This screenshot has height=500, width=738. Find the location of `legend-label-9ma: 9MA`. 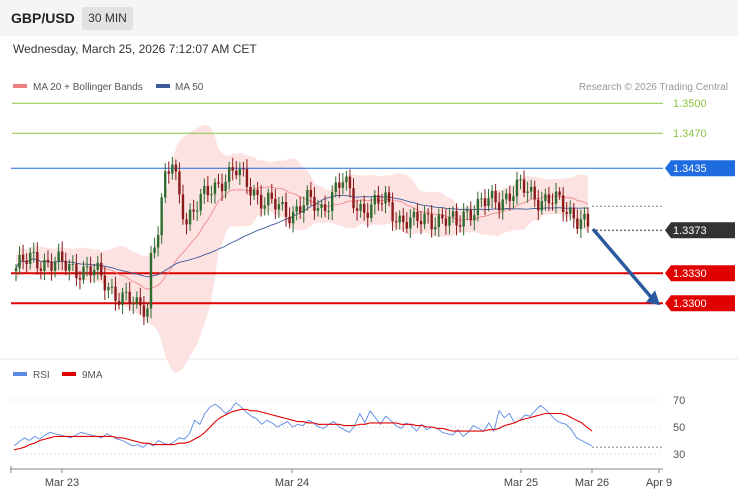

legend-label-9ma: 9MA is located at coordinates (92, 375).